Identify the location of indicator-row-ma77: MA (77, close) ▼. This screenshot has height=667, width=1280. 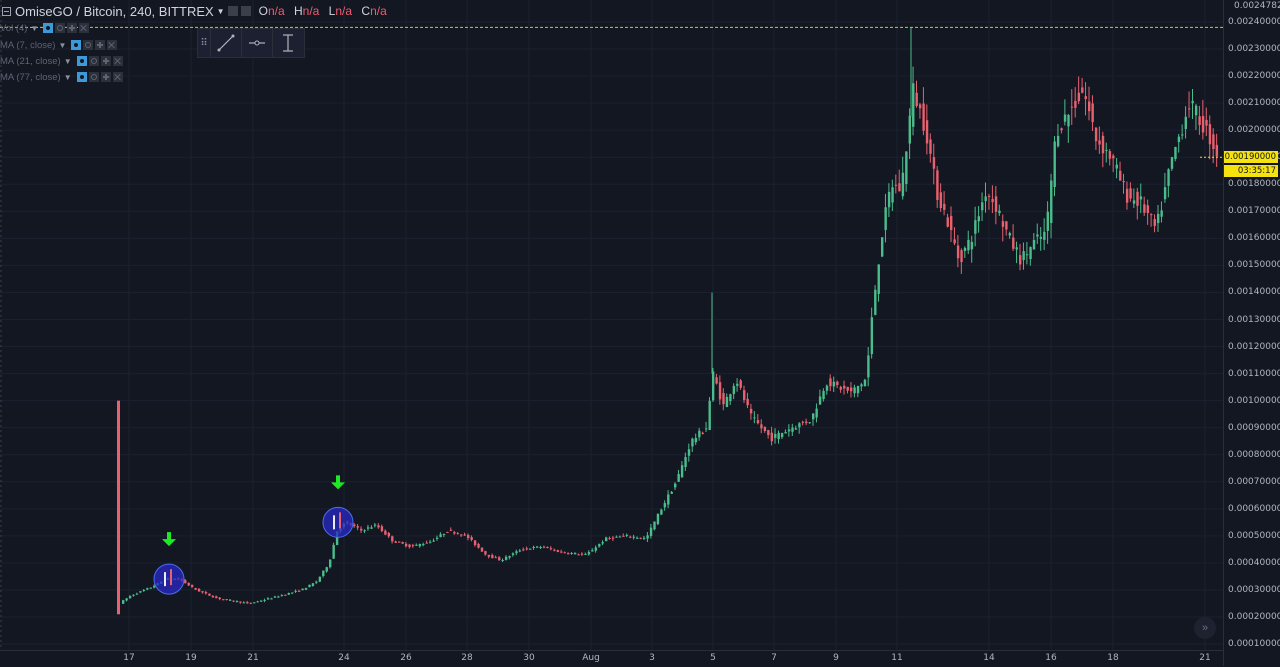
(61, 77).